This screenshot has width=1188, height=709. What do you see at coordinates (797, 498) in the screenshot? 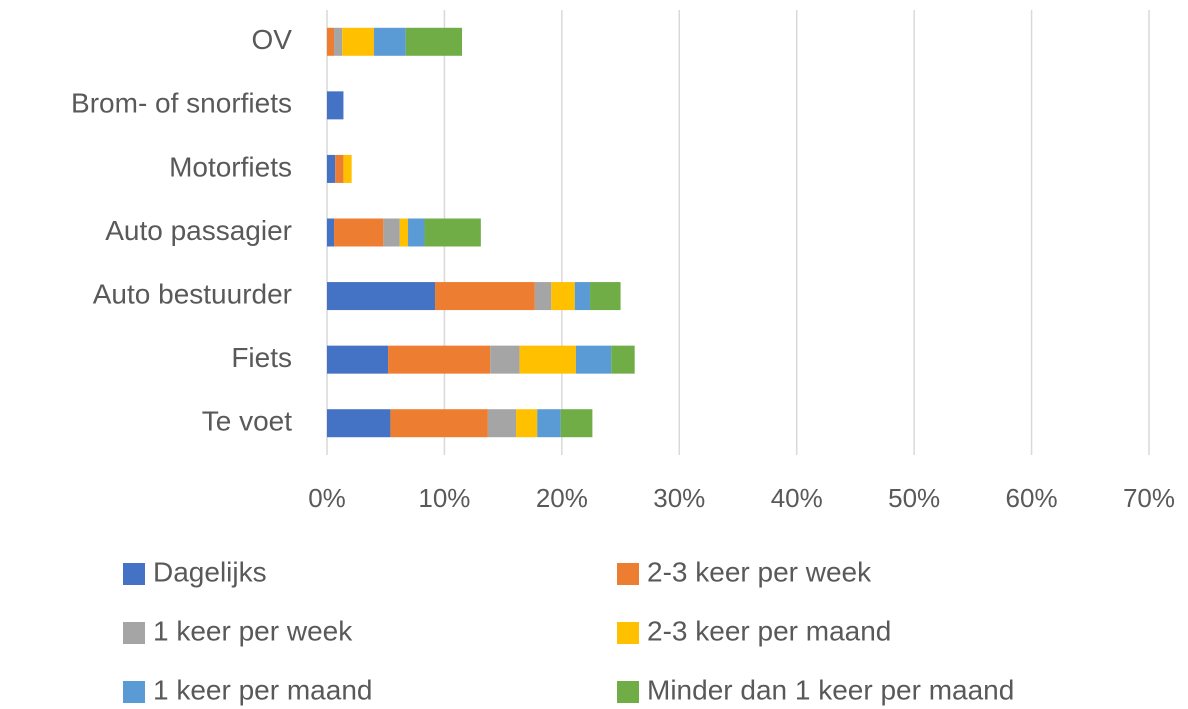
I see `x-tick-label: 40%` at bounding box center [797, 498].